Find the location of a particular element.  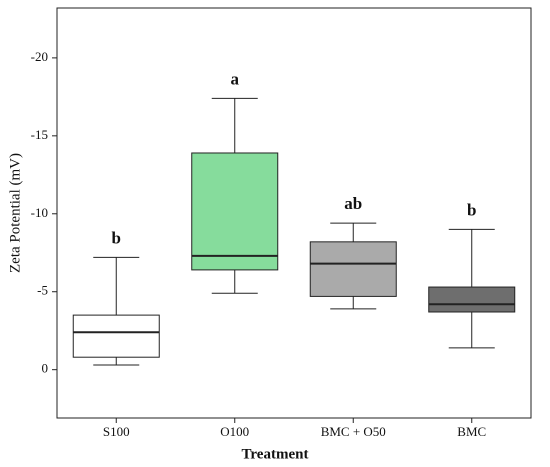

x-tick-label: O100 is located at coordinates (234, 431).